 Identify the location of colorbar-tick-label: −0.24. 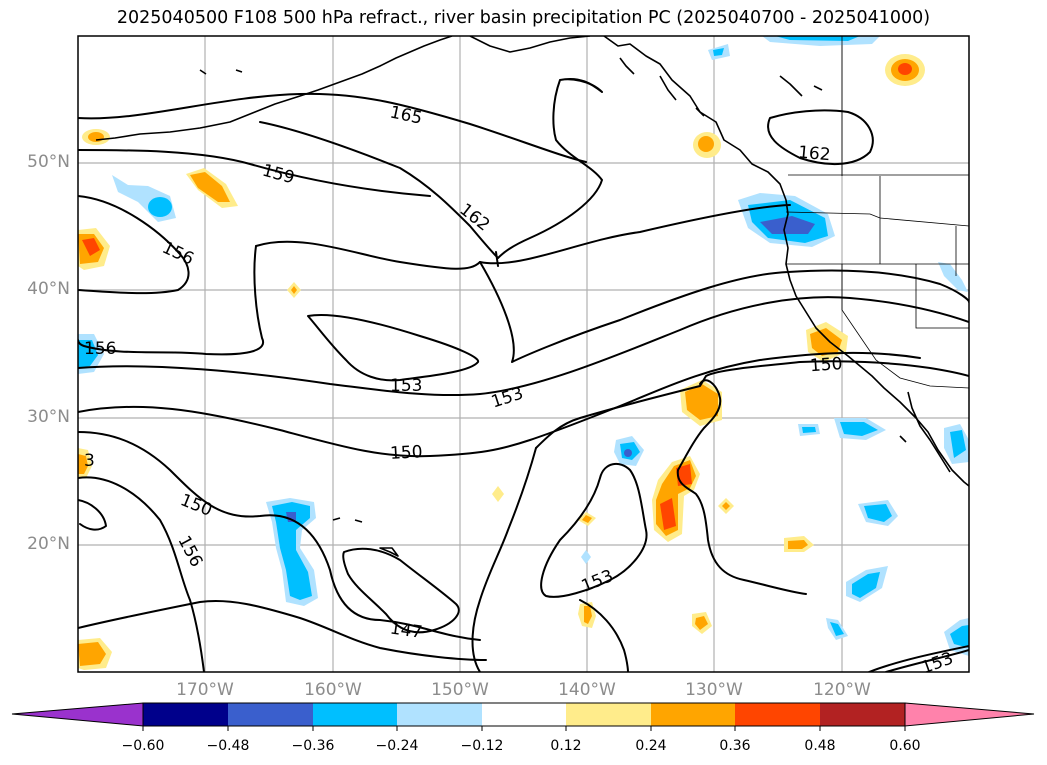
(397, 746).